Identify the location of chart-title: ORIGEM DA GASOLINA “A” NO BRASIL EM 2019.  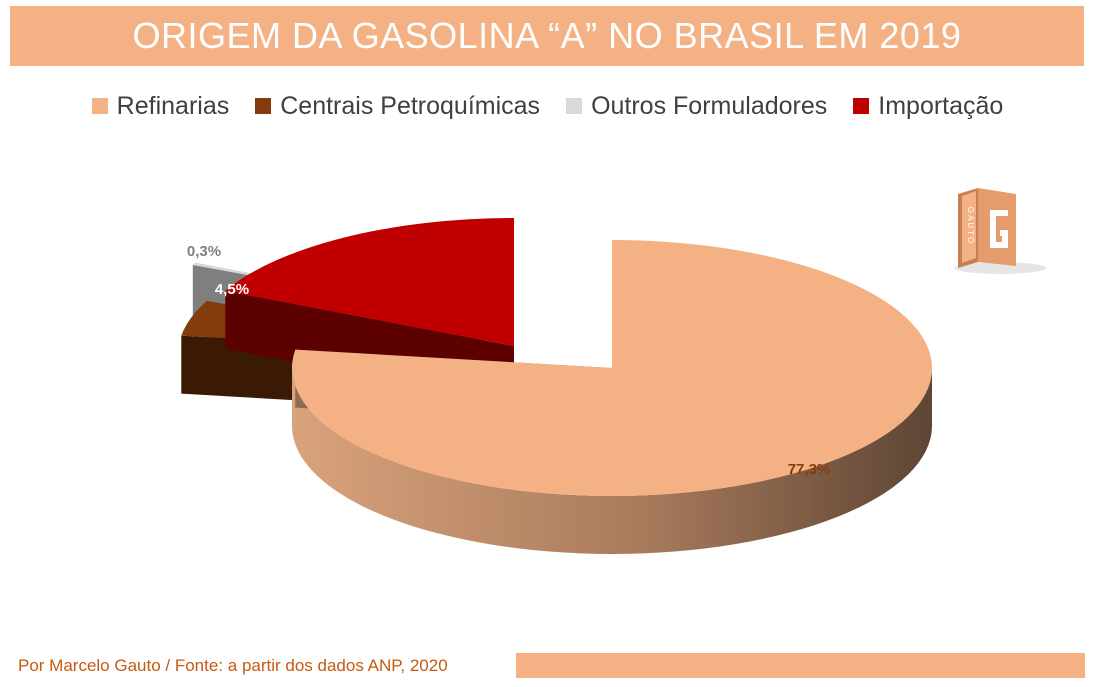
(547, 35).